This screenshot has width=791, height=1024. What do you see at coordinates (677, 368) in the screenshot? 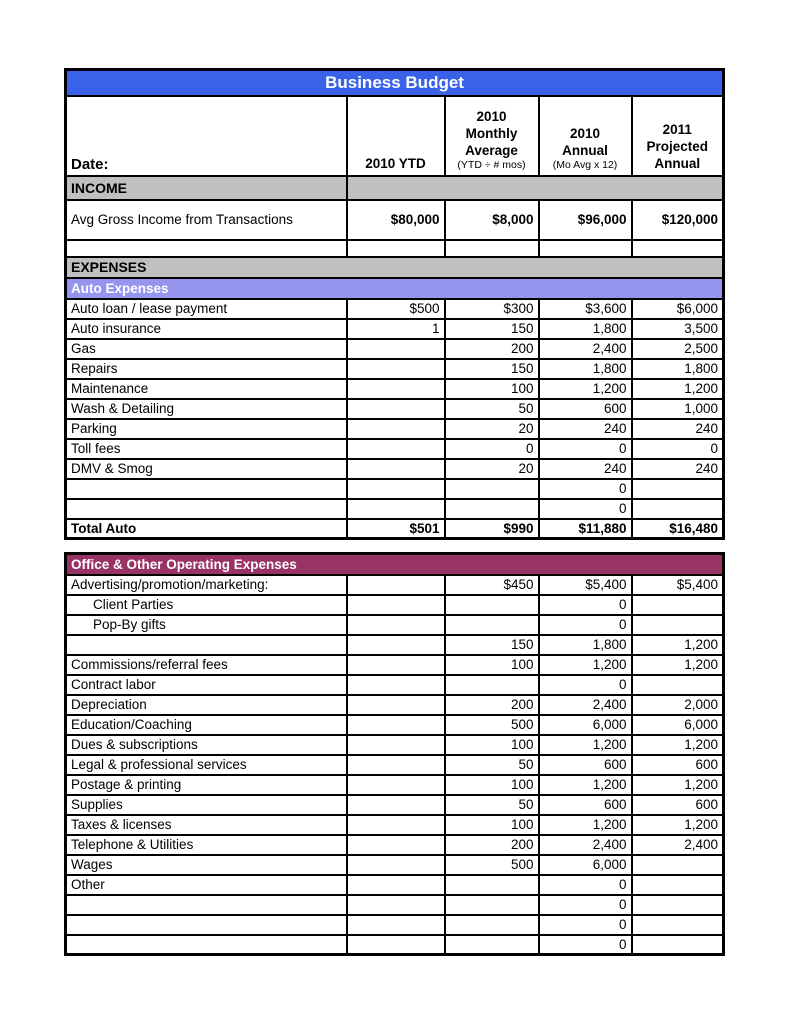
I see `auto-expense-row-value: 1,800` at bounding box center [677, 368].